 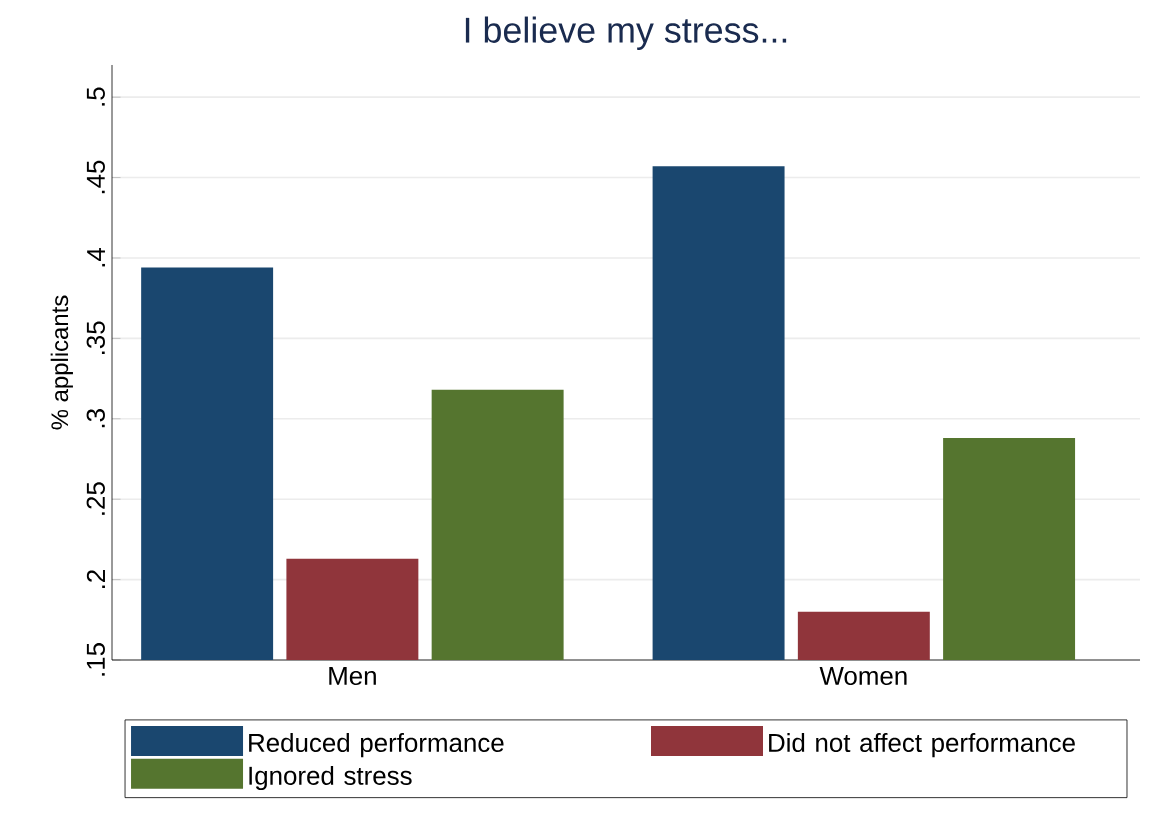 I want to click on y-tick-label: .35, so click(x=95, y=338).